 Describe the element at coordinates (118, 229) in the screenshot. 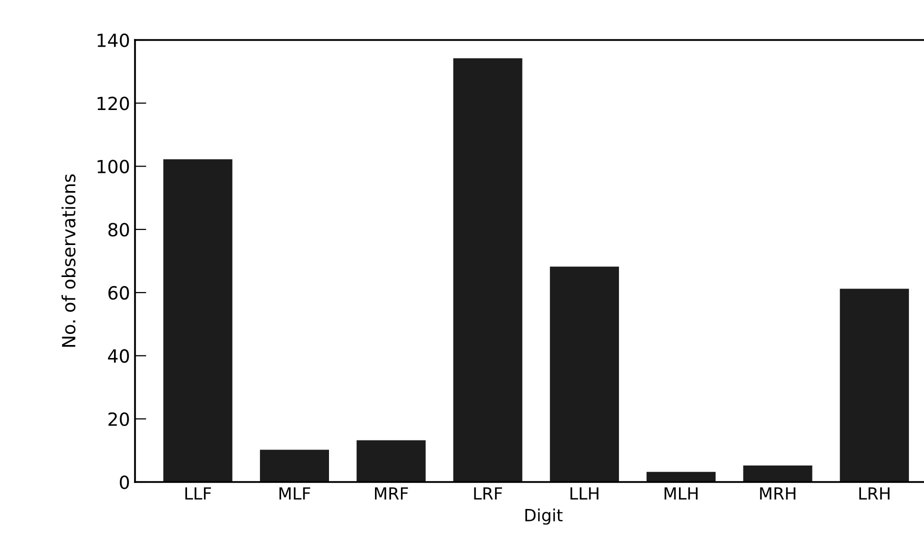

I see `y-tick-label: 80` at that location.